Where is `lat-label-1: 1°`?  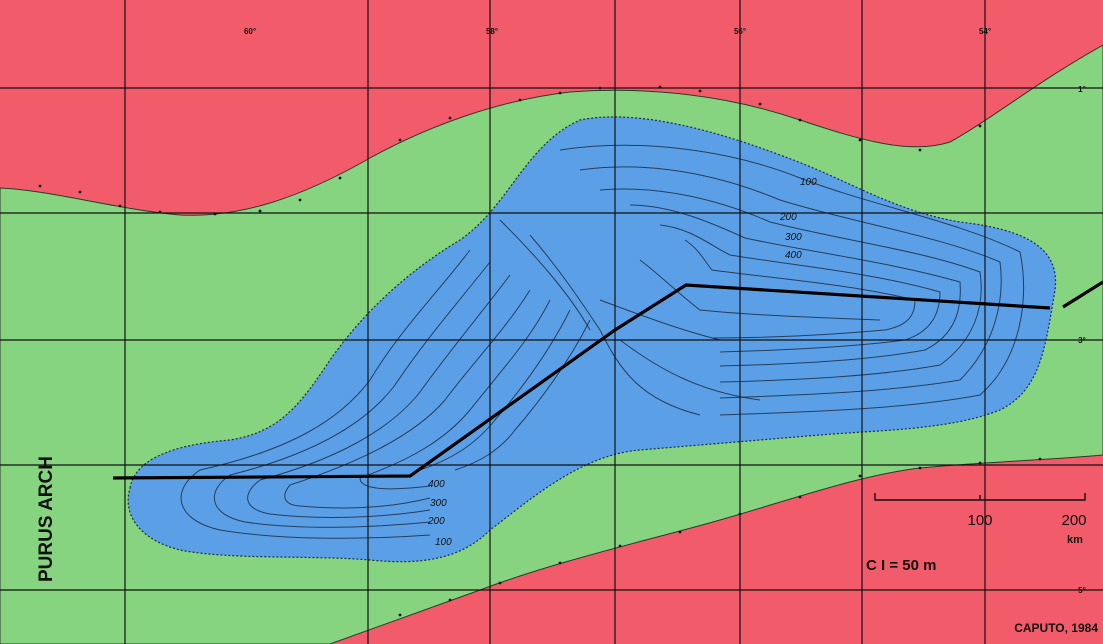
lat-label-1: 1° is located at coordinates (1082, 89).